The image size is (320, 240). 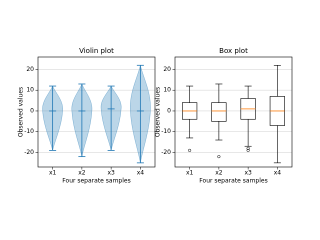 I want to click on chart-title: Box plot, so click(x=233, y=51).